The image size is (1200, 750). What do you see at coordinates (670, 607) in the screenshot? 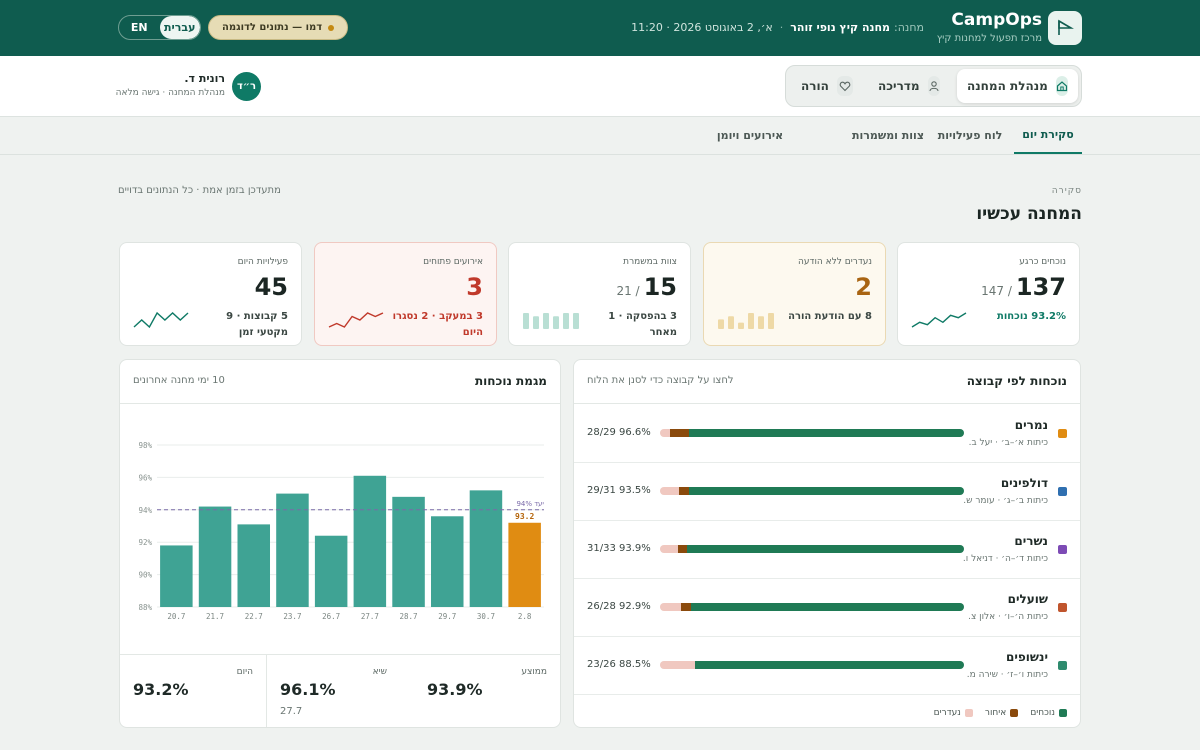
I see `absent-segment` at bounding box center [670, 607].